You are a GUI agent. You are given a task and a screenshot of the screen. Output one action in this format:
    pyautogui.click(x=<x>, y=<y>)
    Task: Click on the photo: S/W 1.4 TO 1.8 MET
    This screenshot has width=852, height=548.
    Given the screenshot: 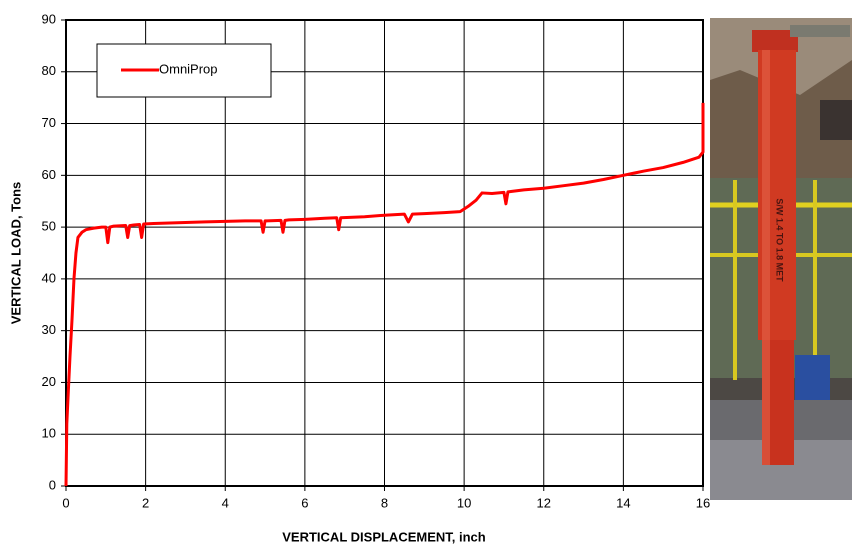 What is the action you would take?
    pyautogui.click(x=781, y=259)
    